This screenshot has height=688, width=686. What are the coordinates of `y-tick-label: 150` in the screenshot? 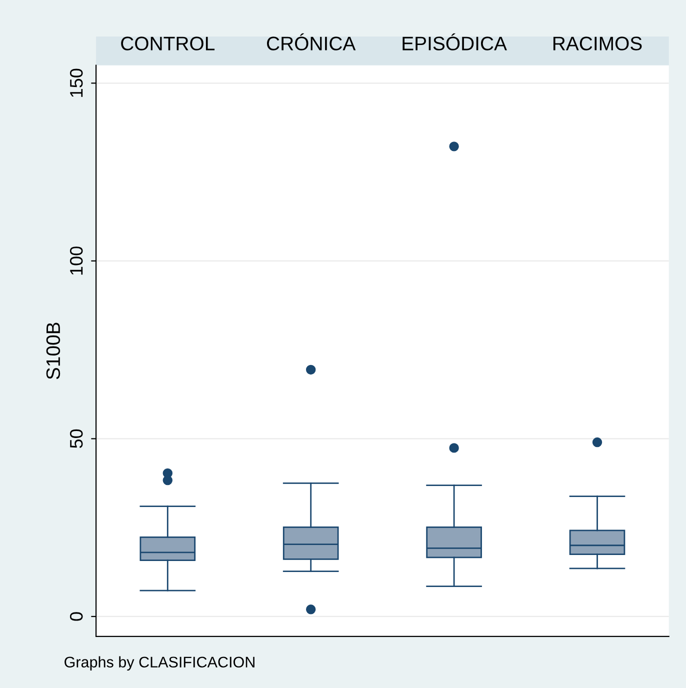 It's located at (76, 82).